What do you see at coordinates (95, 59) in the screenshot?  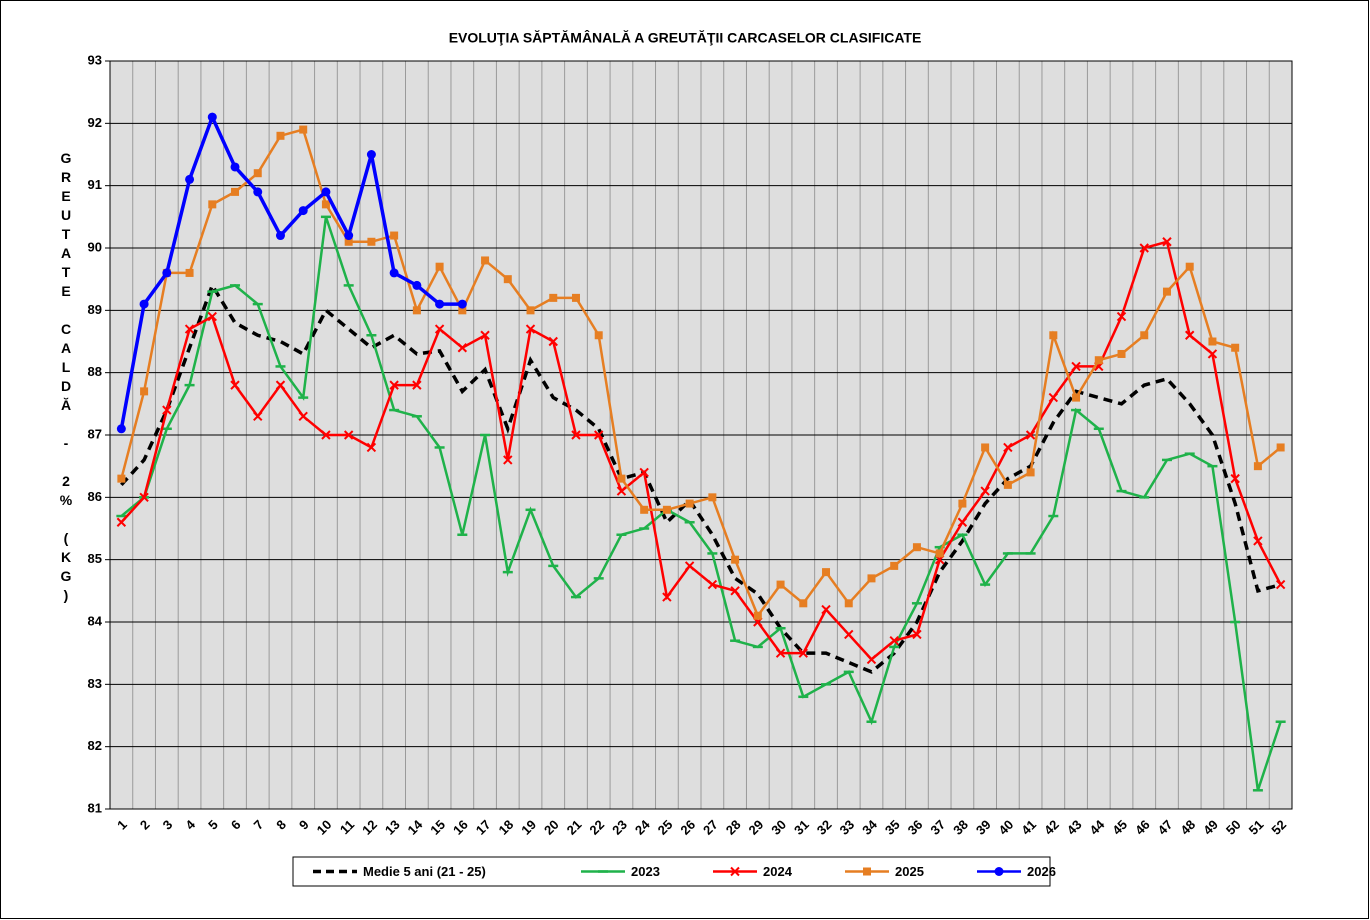 I see `y-tick-label: 93` at bounding box center [95, 59].